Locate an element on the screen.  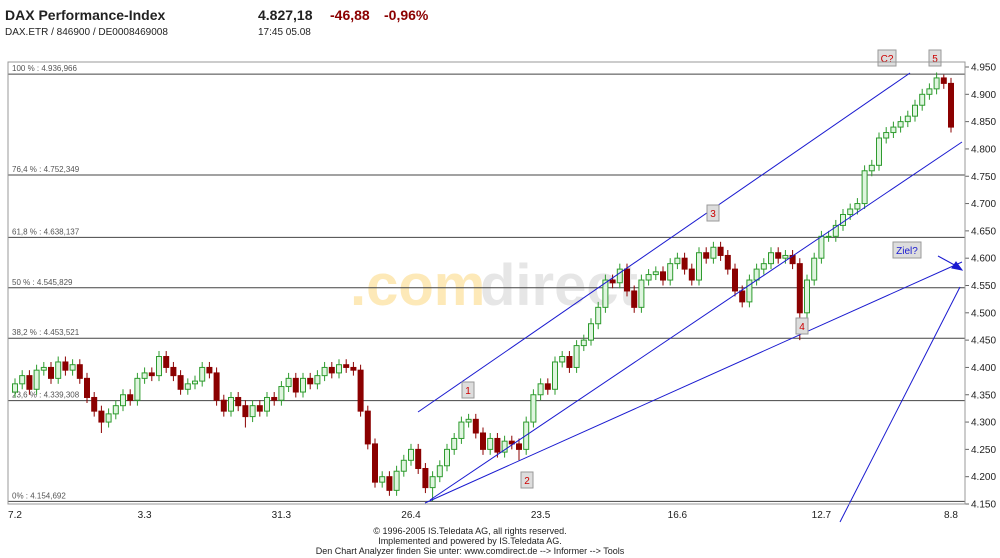
wave-label: 2 is located at coordinates (527, 481).